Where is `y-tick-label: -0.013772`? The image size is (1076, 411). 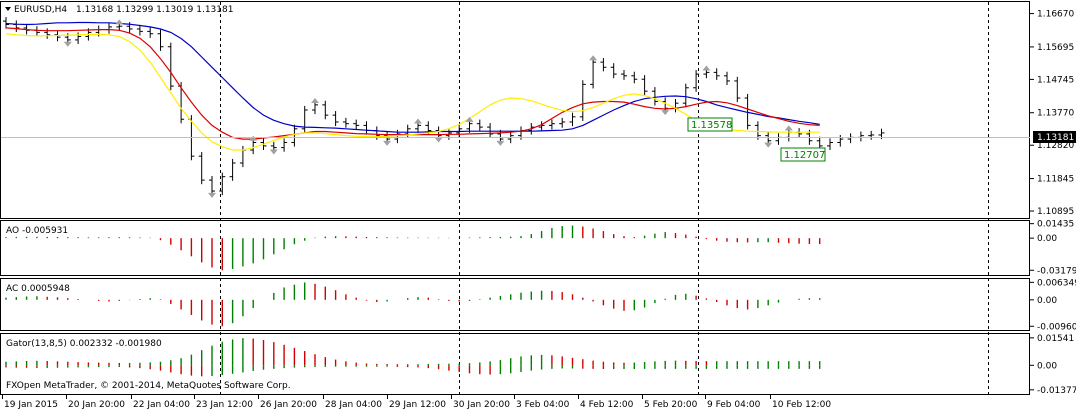
y-tick-label: -0.013772 is located at coordinates (1056, 391).